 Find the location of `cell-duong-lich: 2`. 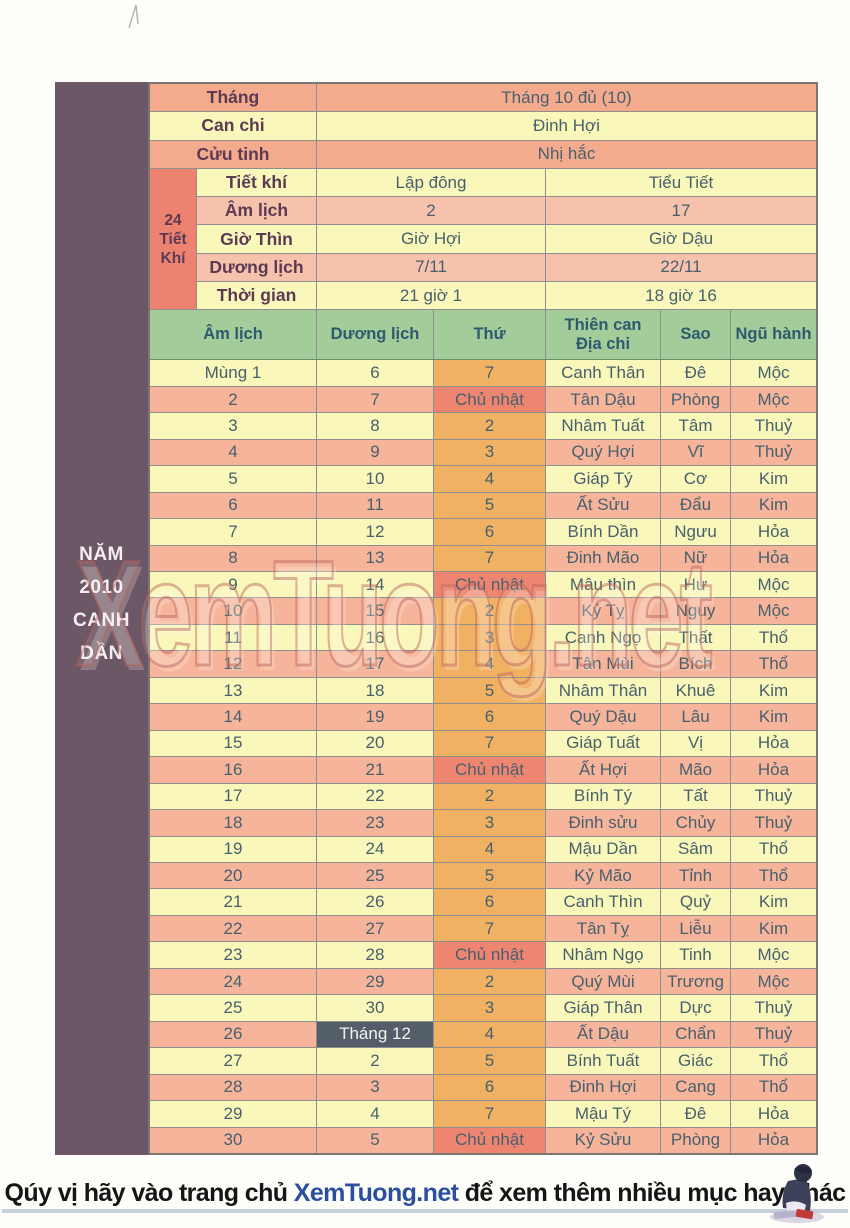

cell-duong-lich: 2 is located at coordinates (375, 1061).